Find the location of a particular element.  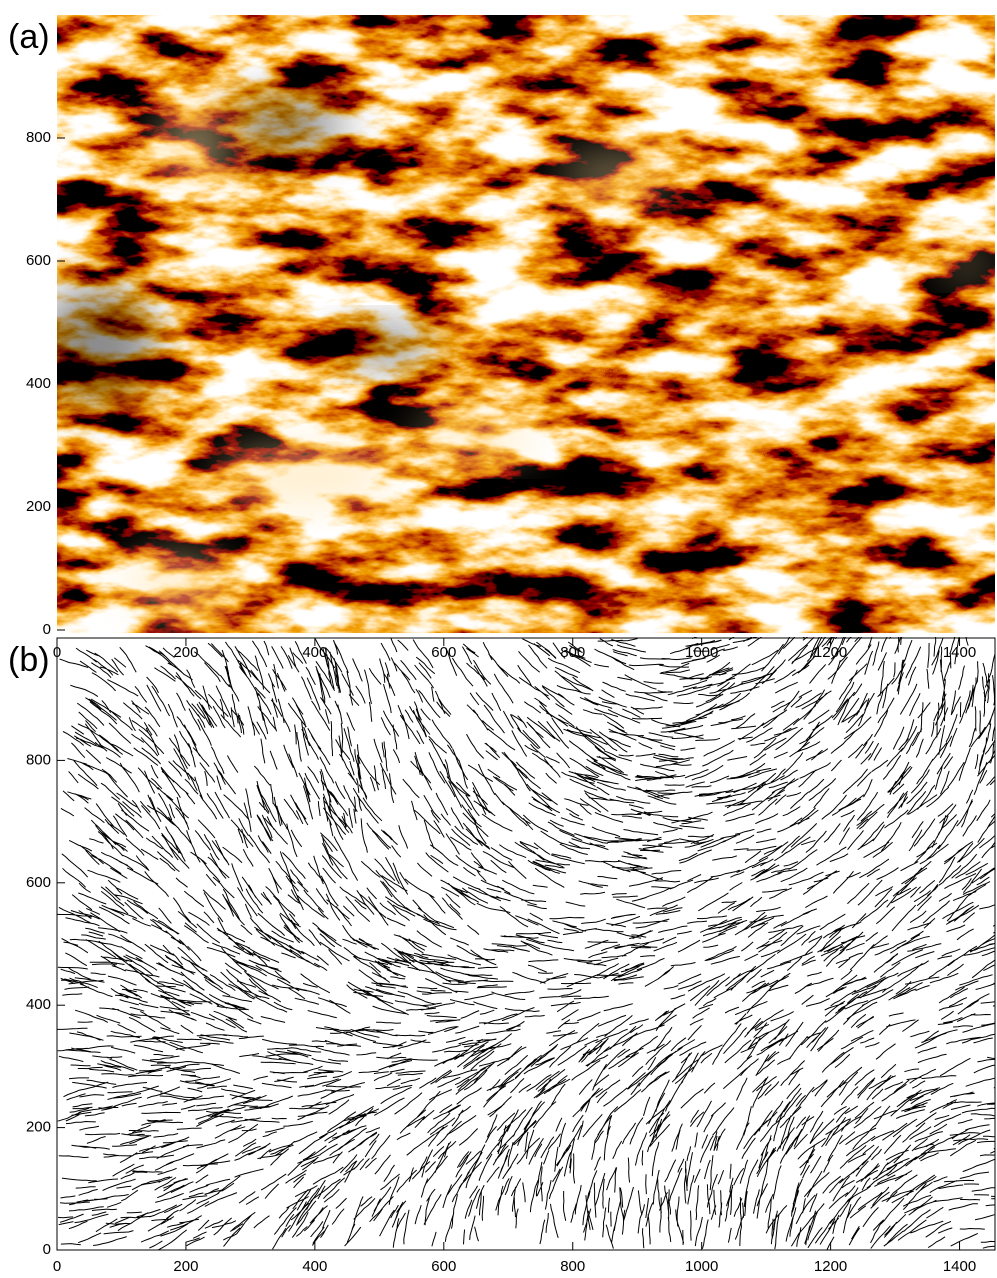

x-tick-label: 400 is located at coordinates (314, 1266).